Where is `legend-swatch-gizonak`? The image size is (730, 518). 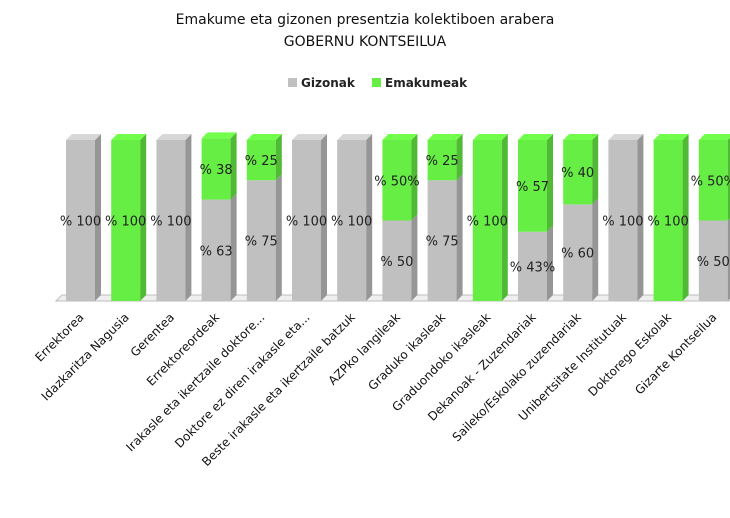
legend-swatch-gizonak is located at coordinates (292, 82).